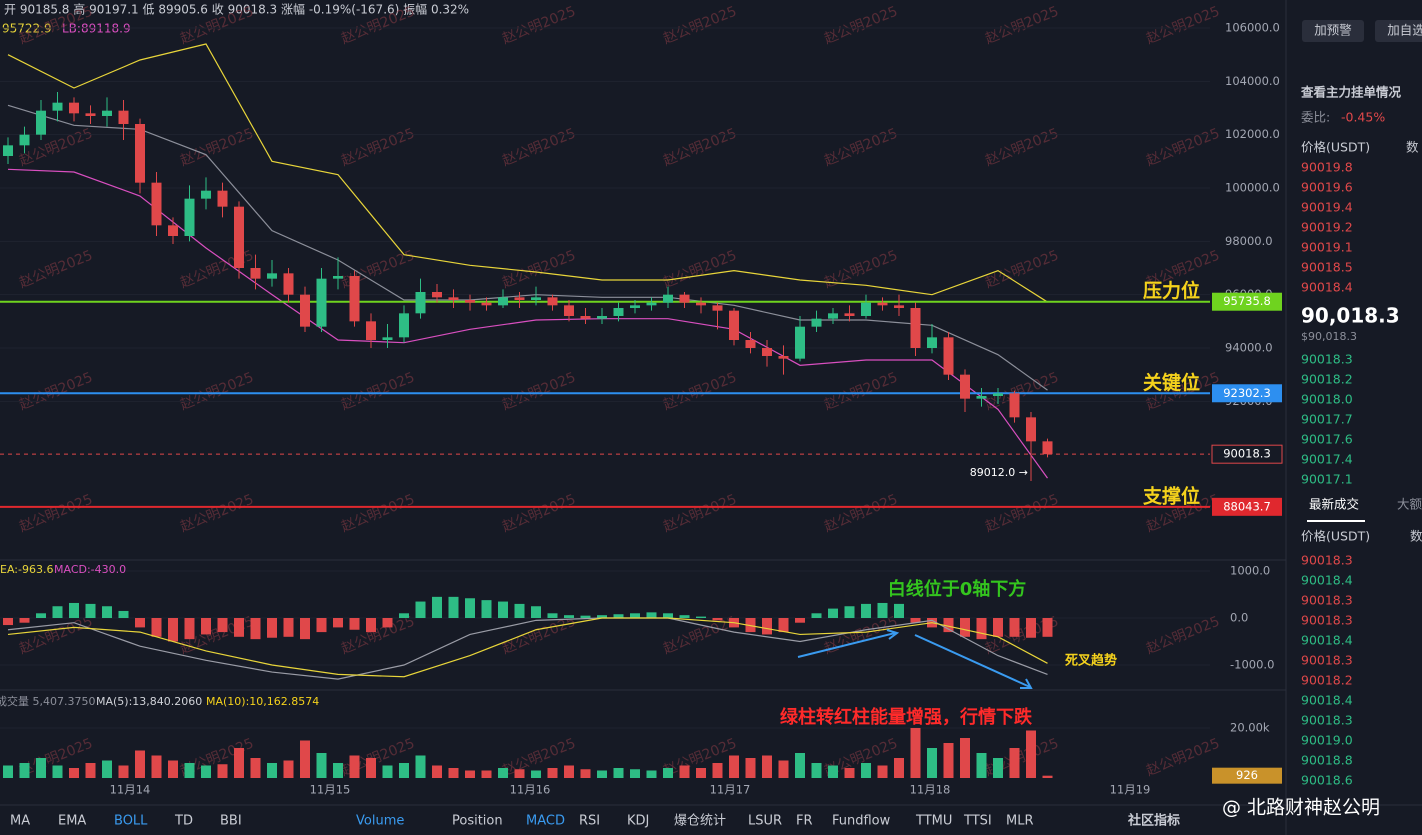  Describe the element at coordinates (1020, 821) in the screenshot. I see `indicator-tab: MLR` at that location.